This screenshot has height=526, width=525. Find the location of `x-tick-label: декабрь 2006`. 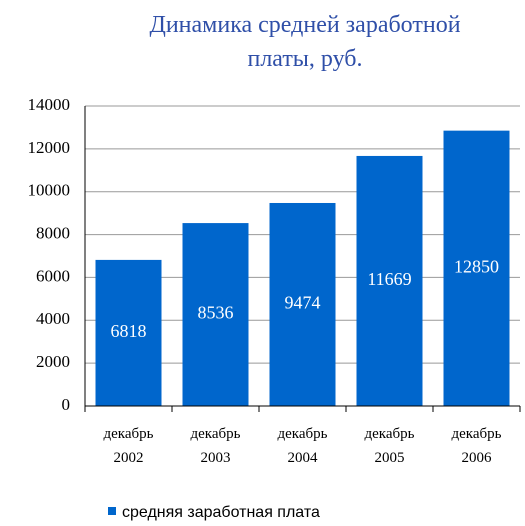

x-tick-label: декабрь 2006 is located at coordinates (476, 446).